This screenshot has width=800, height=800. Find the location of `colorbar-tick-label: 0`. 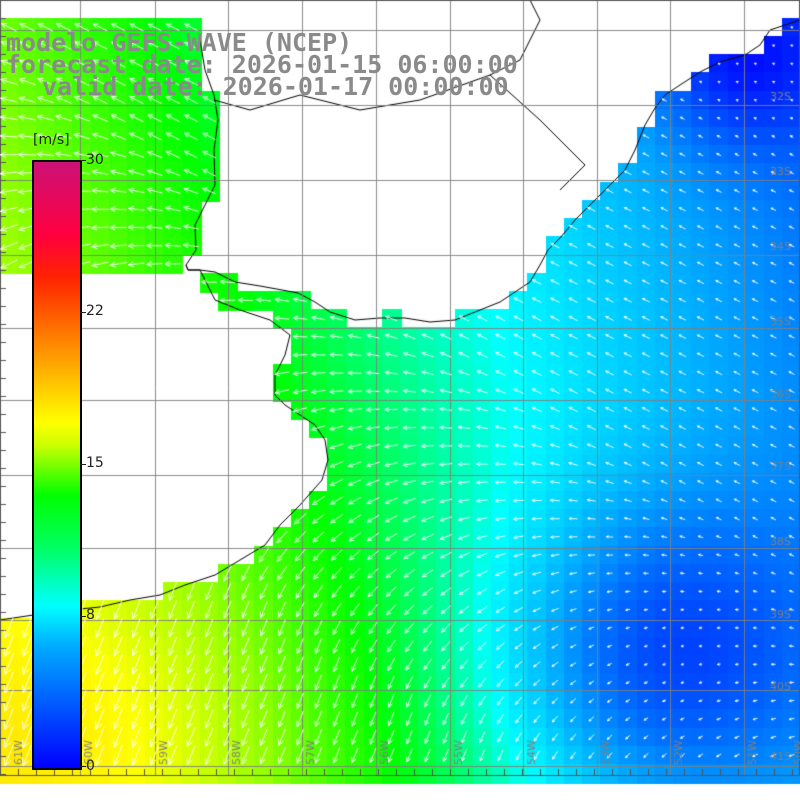

colorbar-tick-label: 0 is located at coordinates (90, 766).